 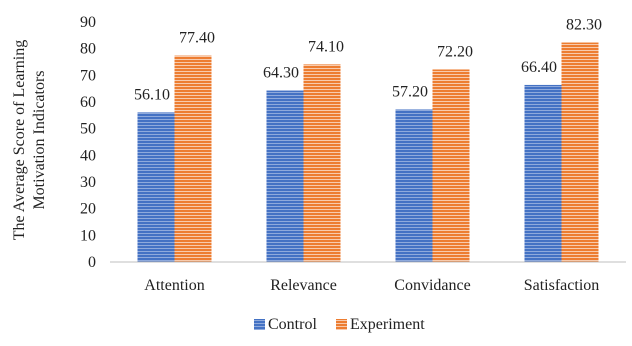 I want to click on legend-label-control: Control, so click(x=292, y=324).